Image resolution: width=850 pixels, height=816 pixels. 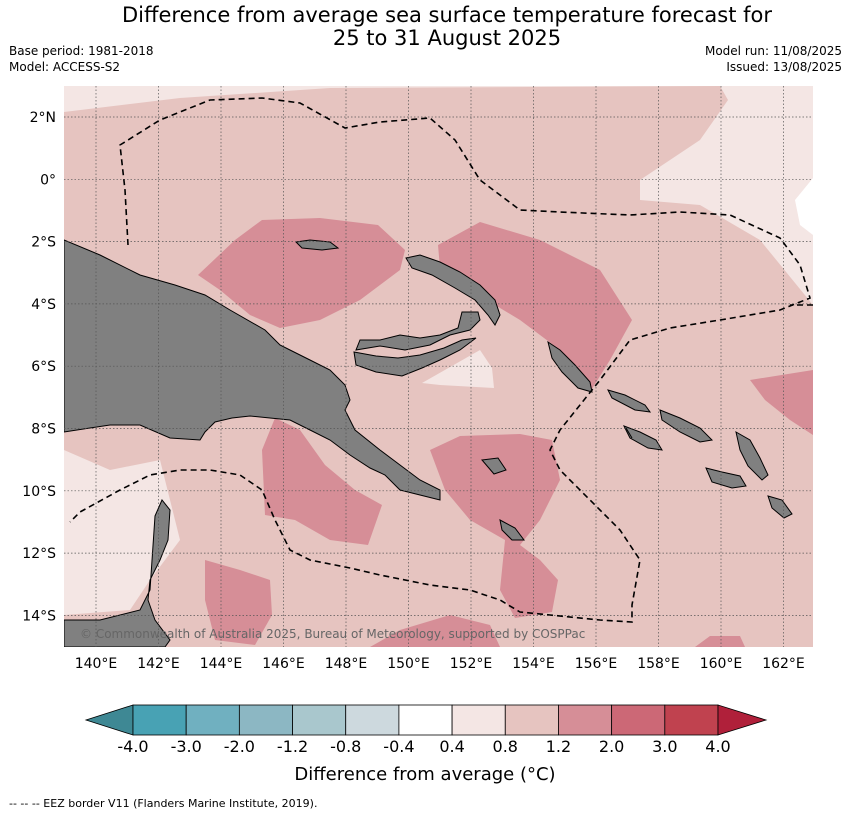 What do you see at coordinates (721, 664) in the screenshot?
I see `longitude-label: 160°E` at bounding box center [721, 664].